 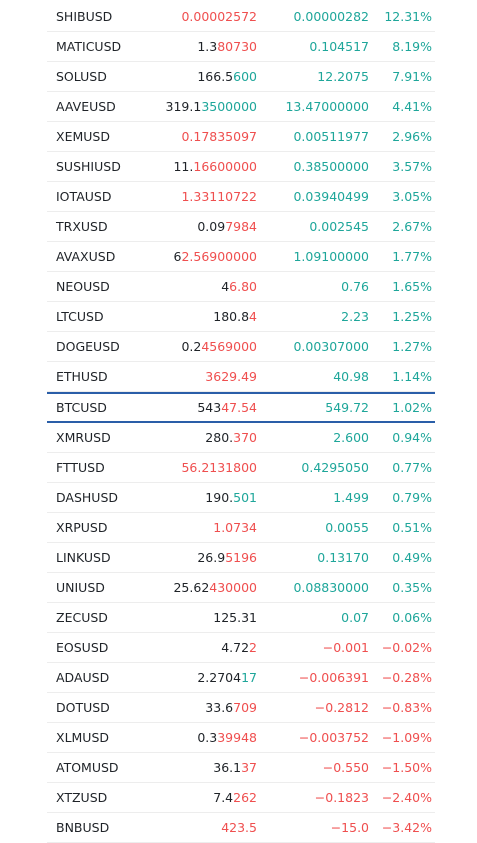 What do you see at coordinates (412, 226) in the screenshot?
I see `change-percent: 2.67%` at bounding box center [412, 226].